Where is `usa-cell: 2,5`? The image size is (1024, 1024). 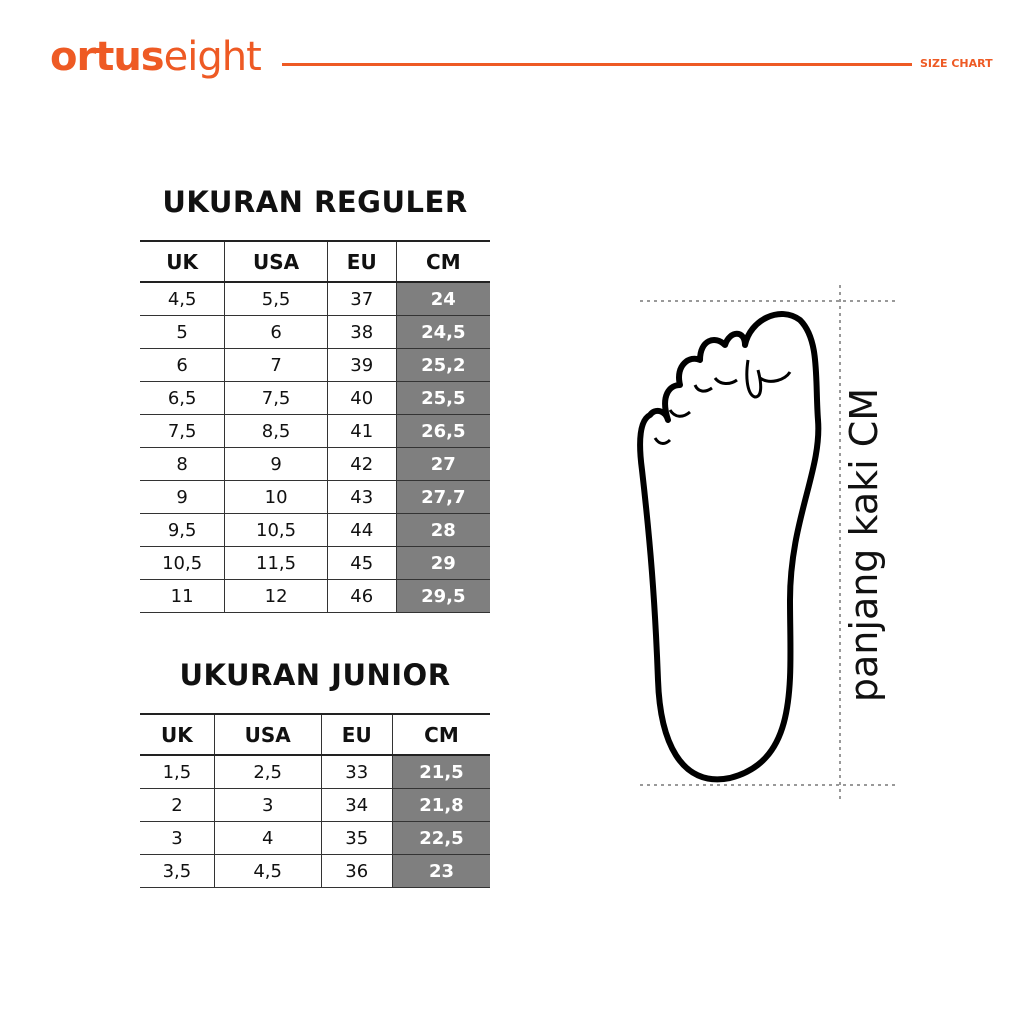
usa-cell: 2,5 is located at coordinates (267, 772).